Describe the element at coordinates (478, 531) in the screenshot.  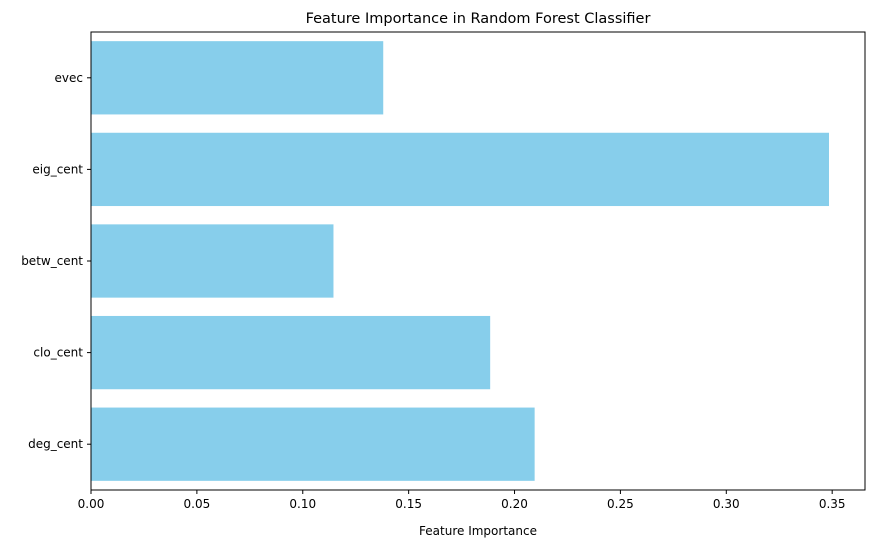
I see `x-axis-title: Feature Importance` at that location.